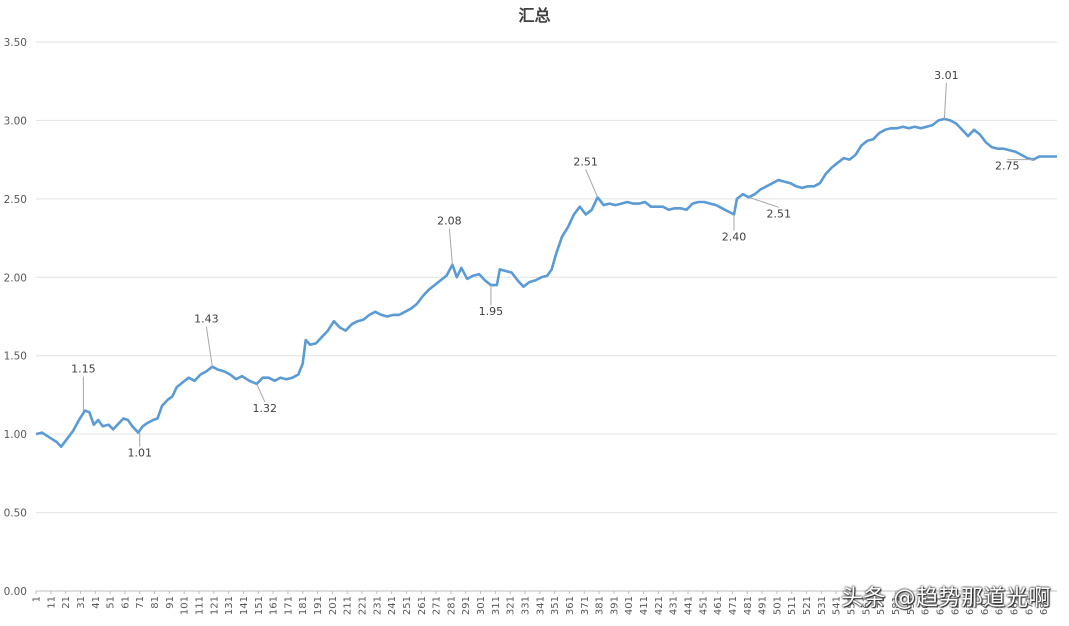 The height and width of the screenshot is (626, 1069). Describe the element at coordinates (837, 605) in the screenshot. I see `x-tick-label: 541` at that location.